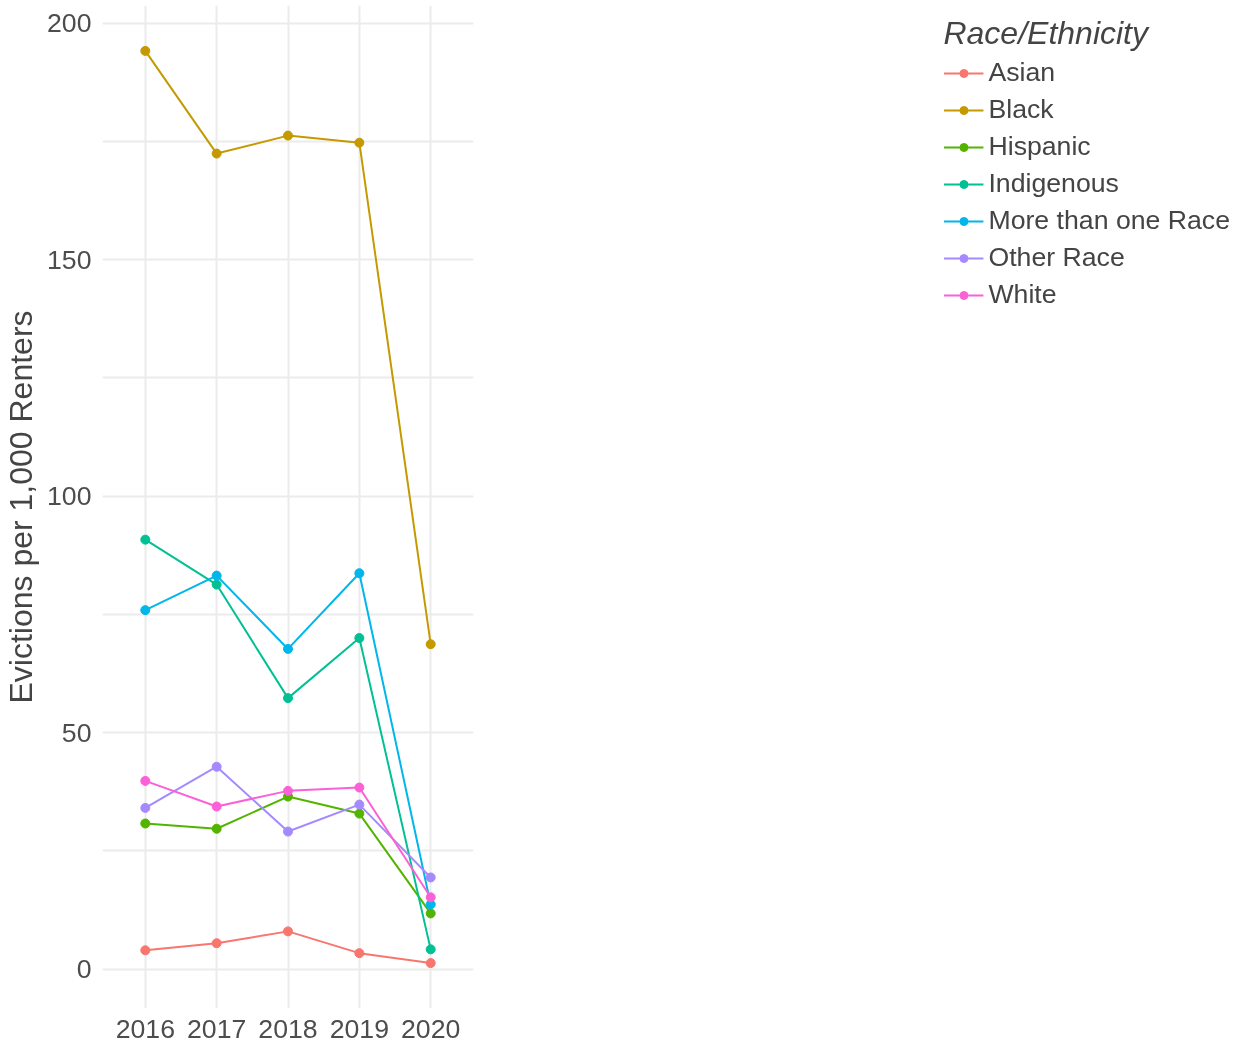 This screenshot has width=1247, height=1047. What do you see at coordinates (1039, 146) in the screenshot?
I see `legend-label: Hispanic` at bounding box center [1039, 146].